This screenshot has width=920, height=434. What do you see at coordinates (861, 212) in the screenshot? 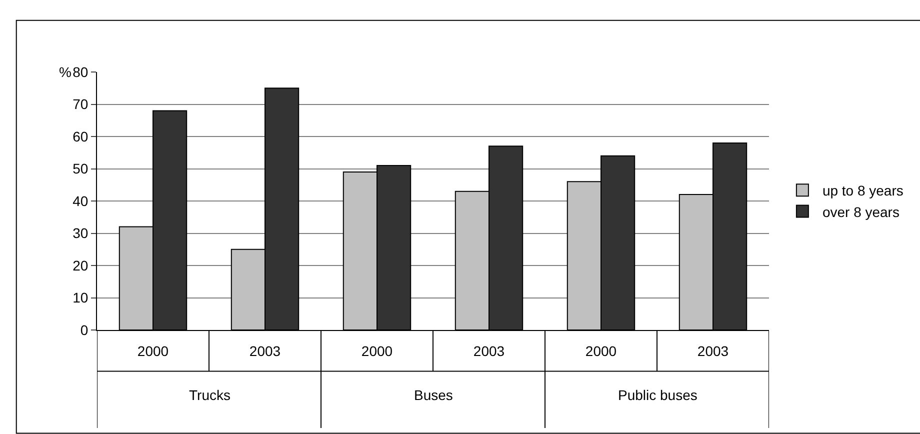
I see `legend-label: over 8 years` at bounding box center [861, 212].